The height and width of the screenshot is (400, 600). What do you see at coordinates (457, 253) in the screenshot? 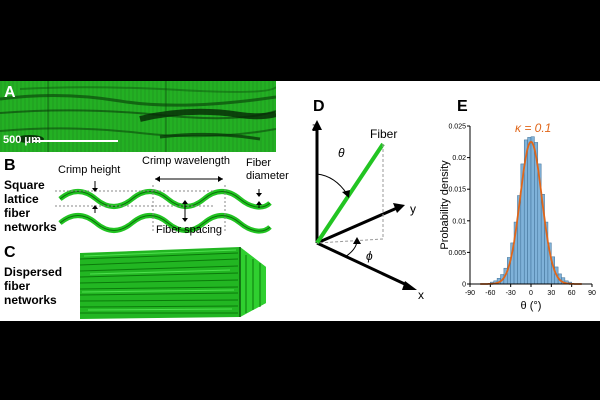
I see `y-tick-label: 0.005` at bounding box center [457, 253].